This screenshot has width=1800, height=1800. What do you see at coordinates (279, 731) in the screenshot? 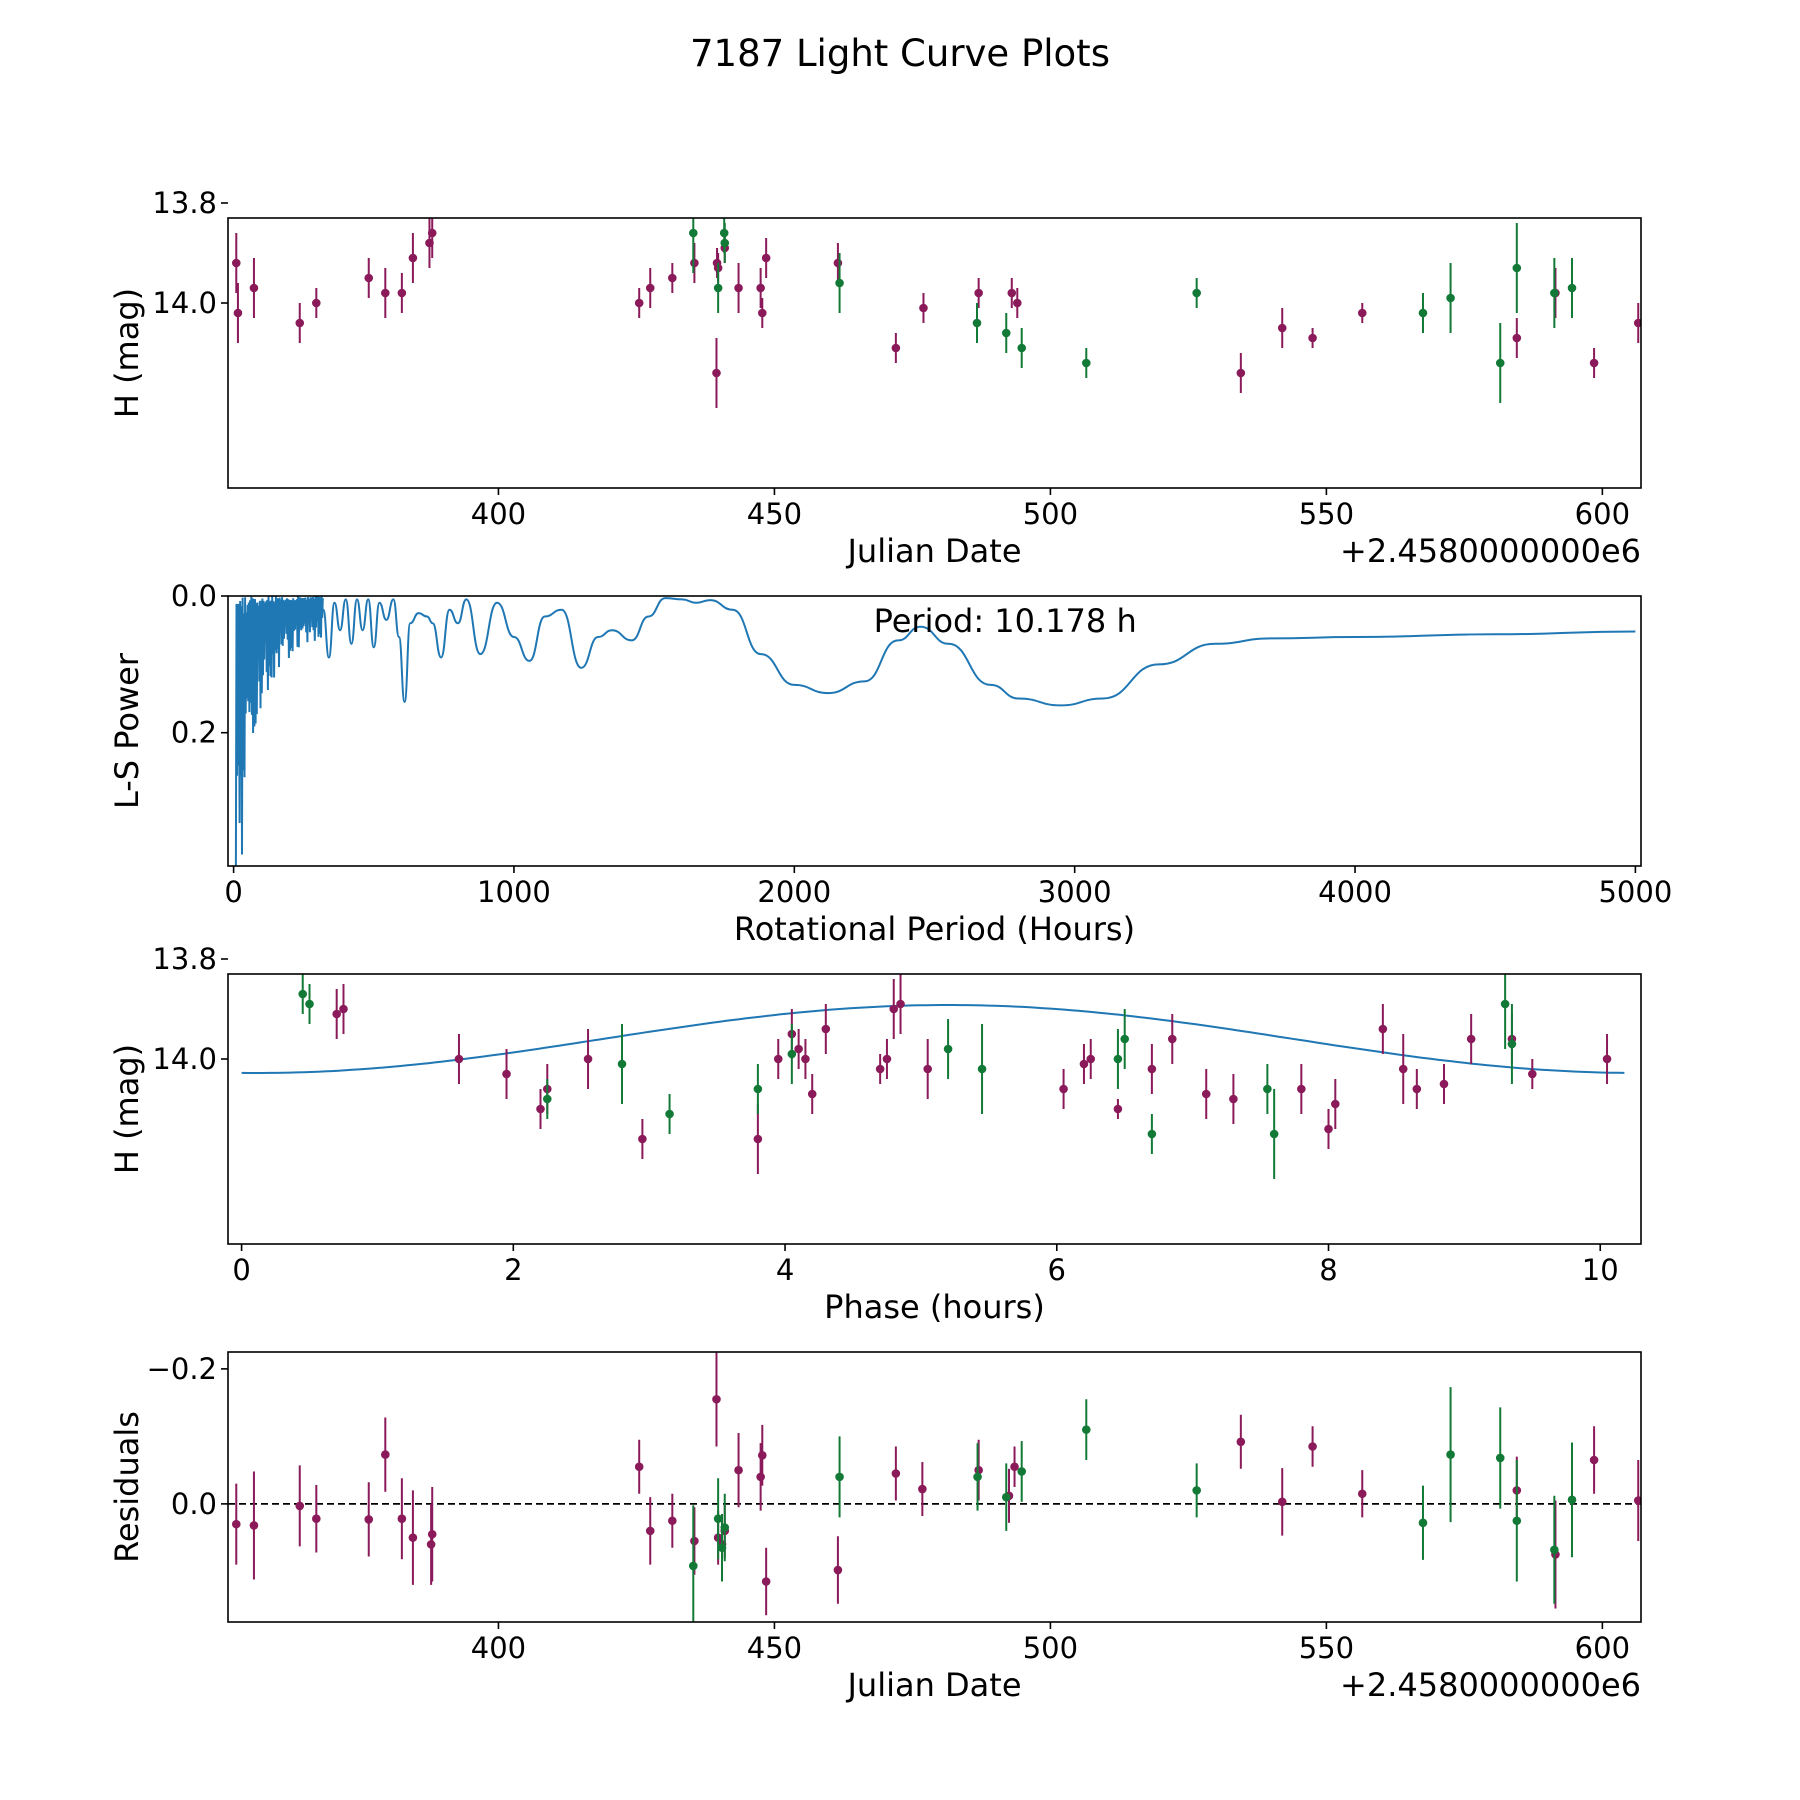
I see `periodogram-alias-region` at bounding box center [279, 731].